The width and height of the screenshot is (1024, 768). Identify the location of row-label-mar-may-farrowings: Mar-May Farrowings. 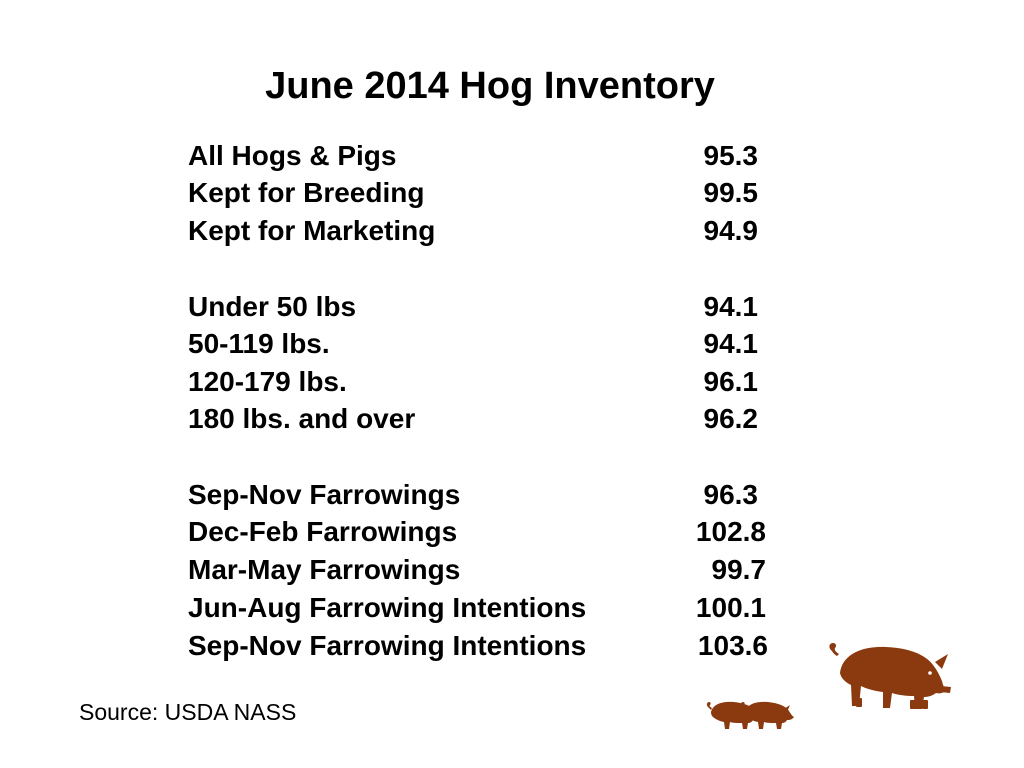
(324, 569).